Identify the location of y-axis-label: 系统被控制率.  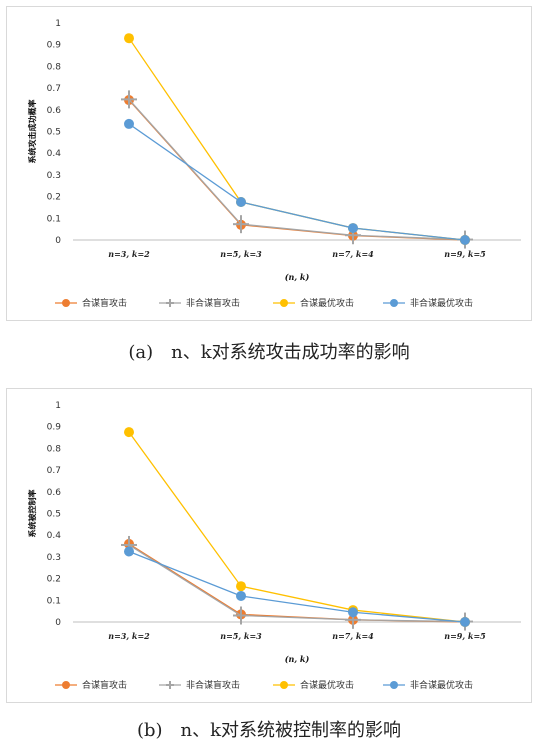
(32, 514).